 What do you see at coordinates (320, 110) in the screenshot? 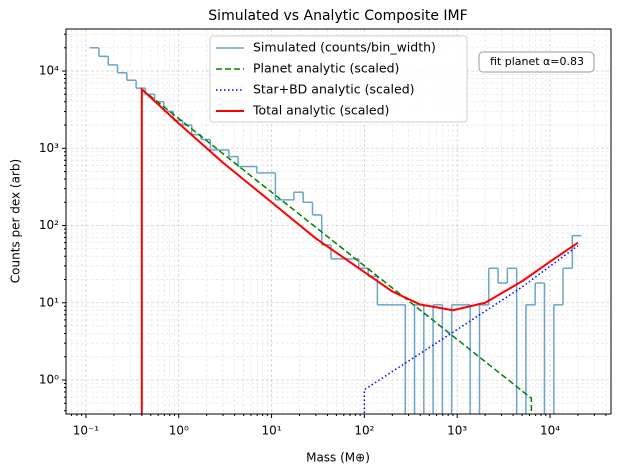
I see `legend-label: Total analytic (scaled)` at bounding box center [320, 110].